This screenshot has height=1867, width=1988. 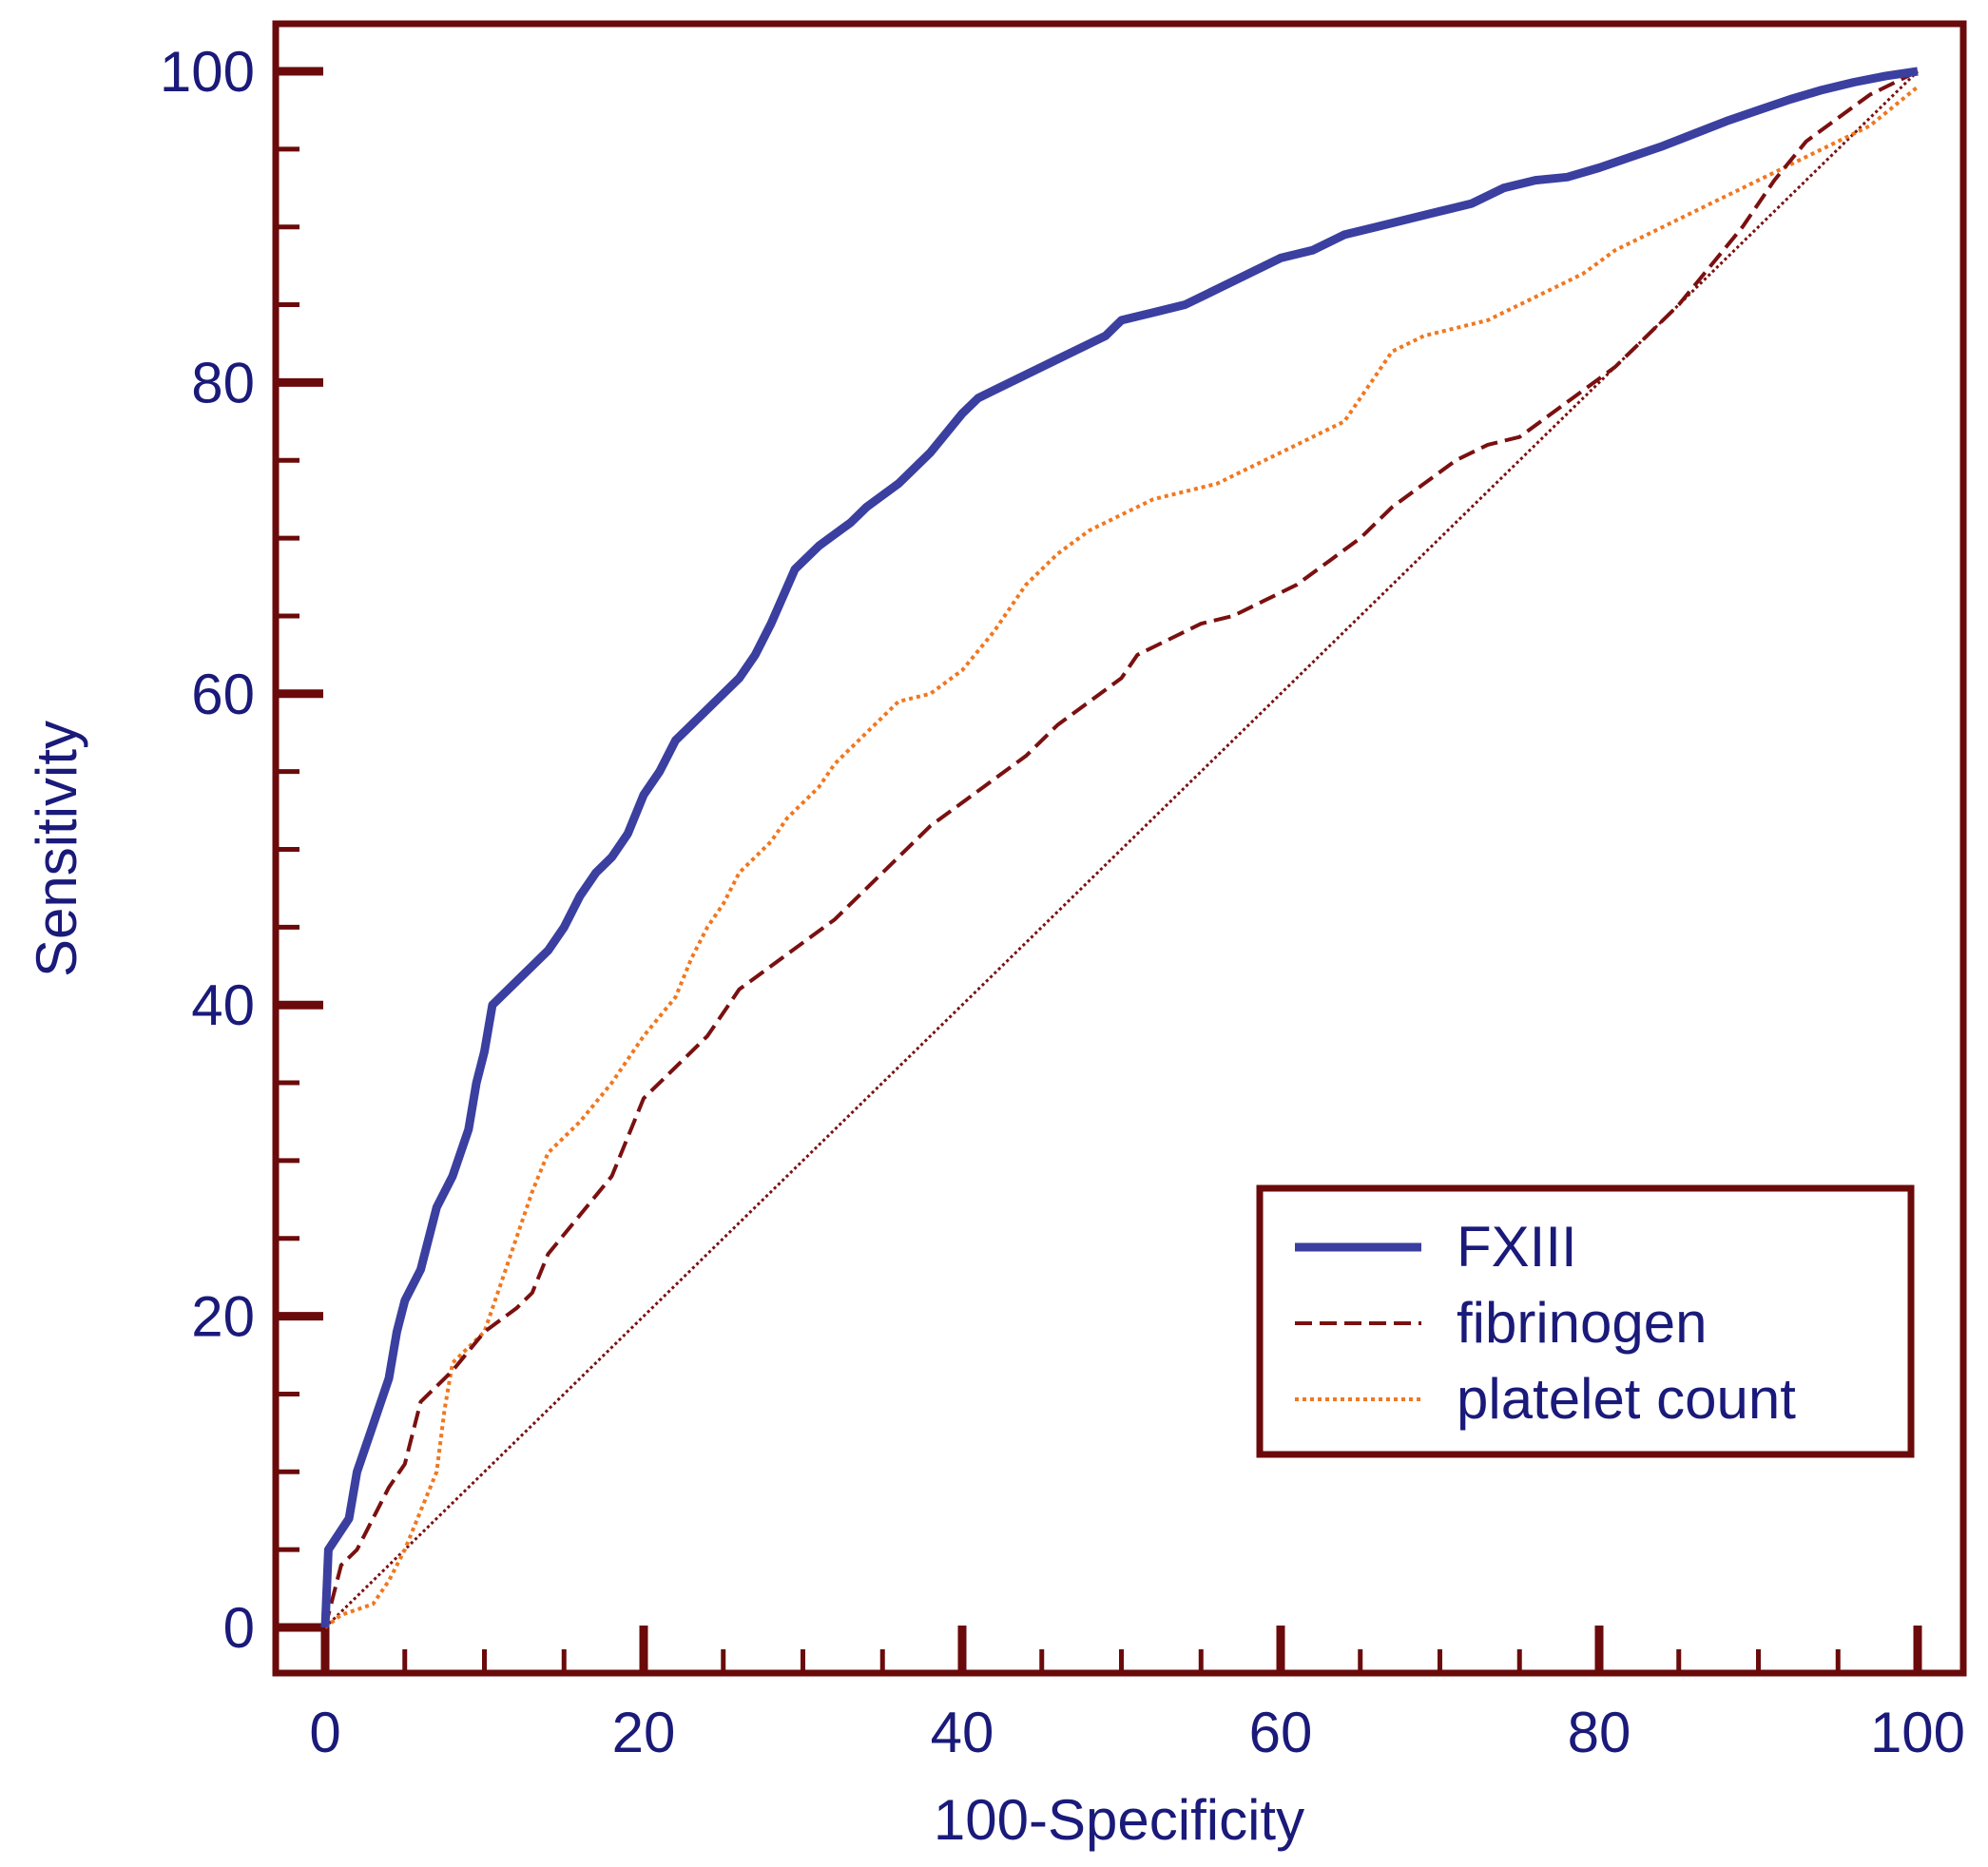 I want to click on x-axis-title: 100-Specificity, so click(x=1119, y=1820).